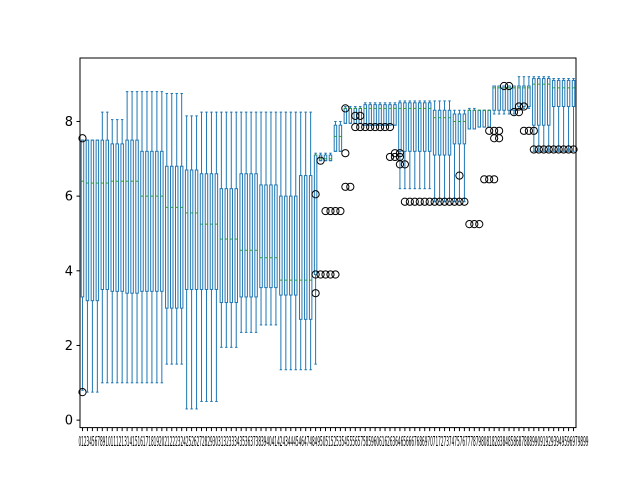 Image resolution: width=640 pixels, height=480 pixels. I want to click on y-tick-label: 4, so click(69, 271).